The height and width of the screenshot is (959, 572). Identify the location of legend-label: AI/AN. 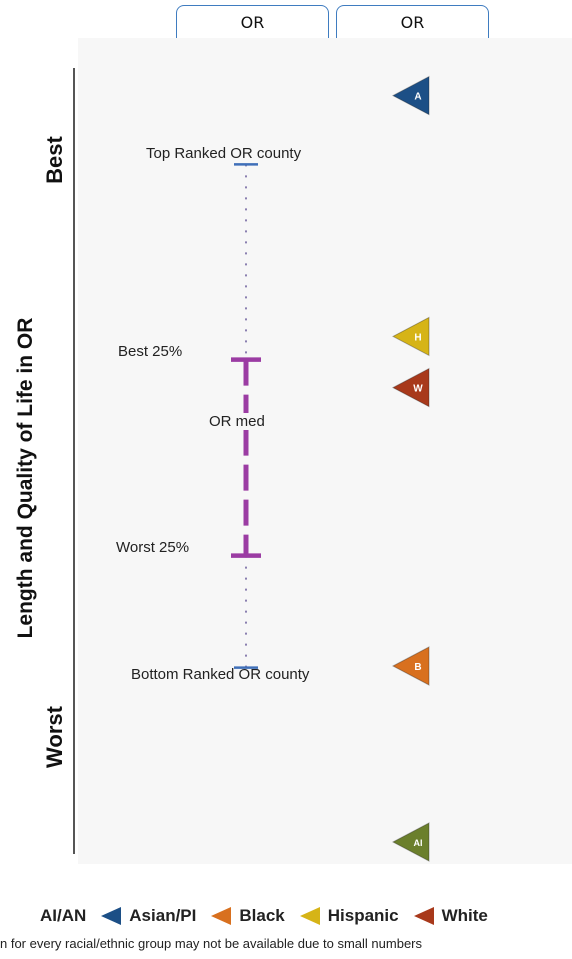
(63, 915).